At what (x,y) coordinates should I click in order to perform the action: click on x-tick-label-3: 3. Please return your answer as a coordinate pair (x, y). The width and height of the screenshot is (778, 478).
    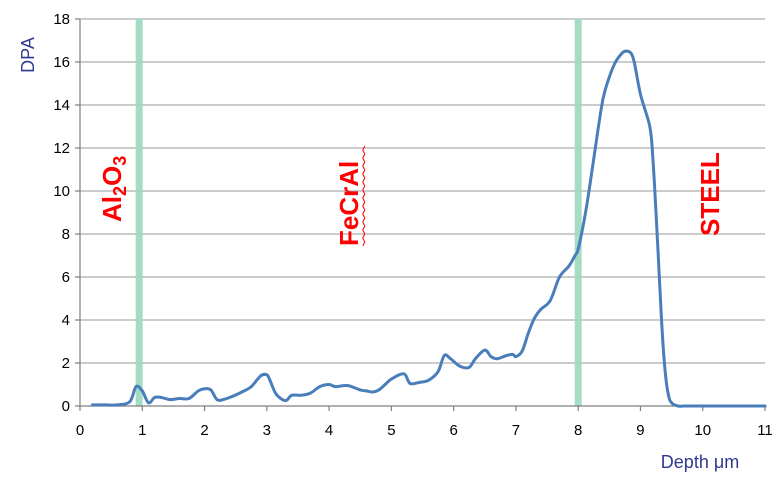
    Looking at the image, I should click on (267, 430).